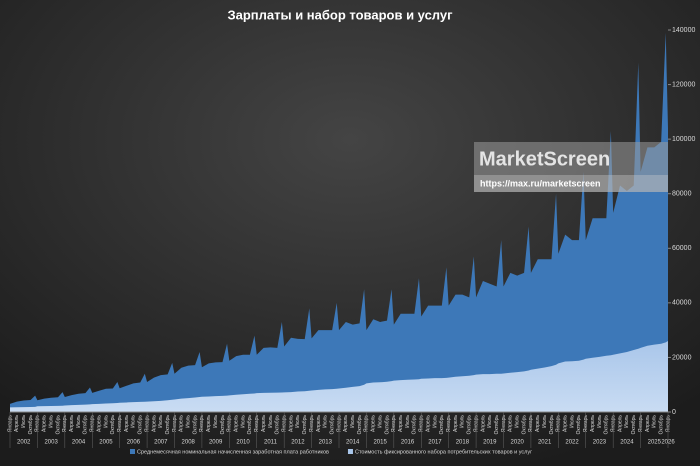  Describe the element at coordinates (24, 443) in the screenshot. I see `year-label: 2002` at that location.